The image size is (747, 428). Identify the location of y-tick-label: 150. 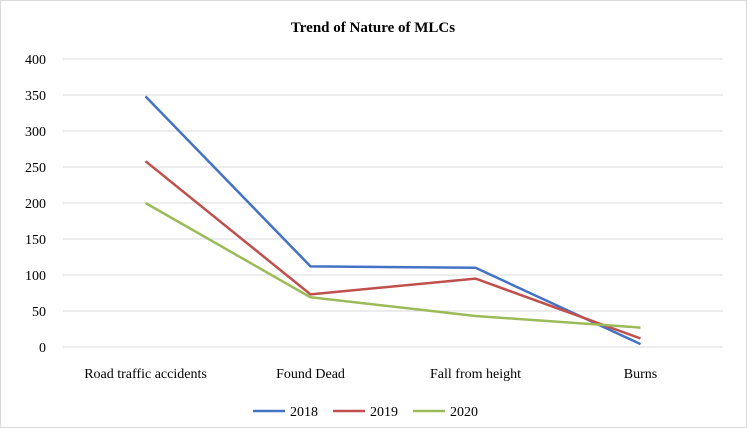
(35, 240).